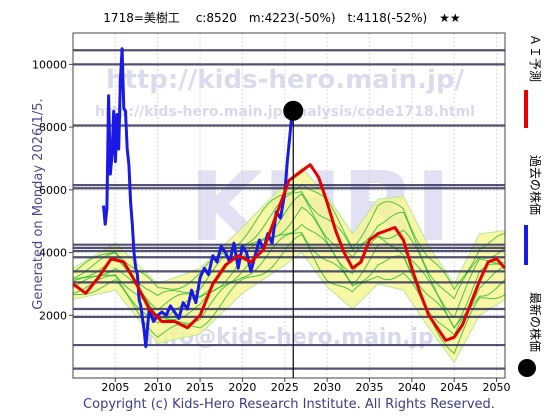  Describe the element at coordinates (53, 127) in the screenshot. I see `y-tick-label: 8000` at that location.